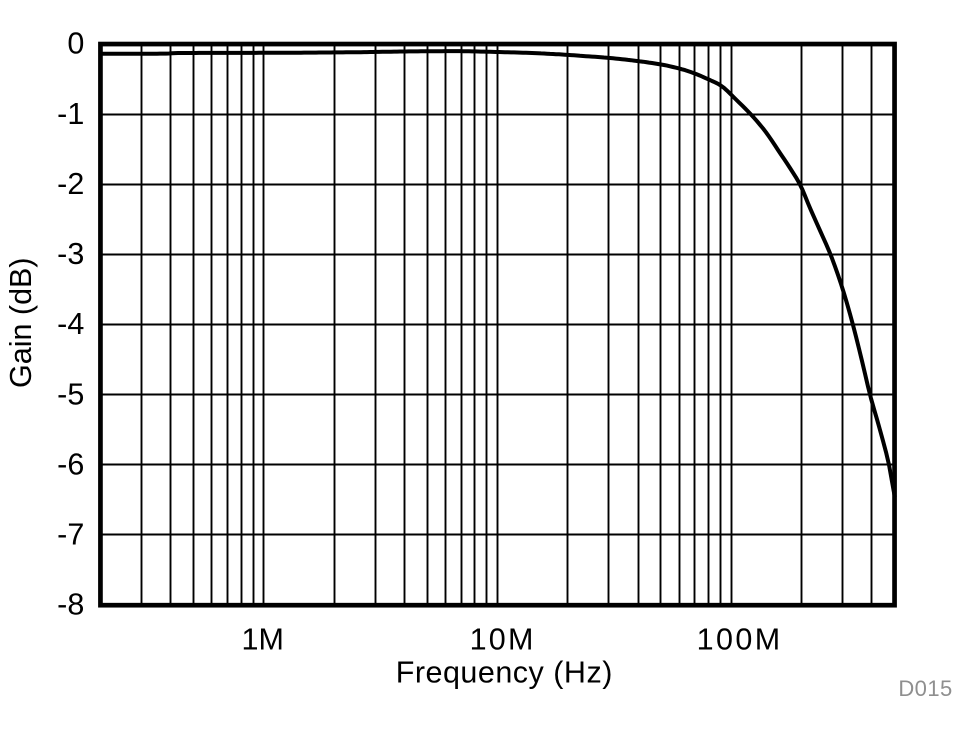  I want to click on svg-text: -2, so click(70, 184).